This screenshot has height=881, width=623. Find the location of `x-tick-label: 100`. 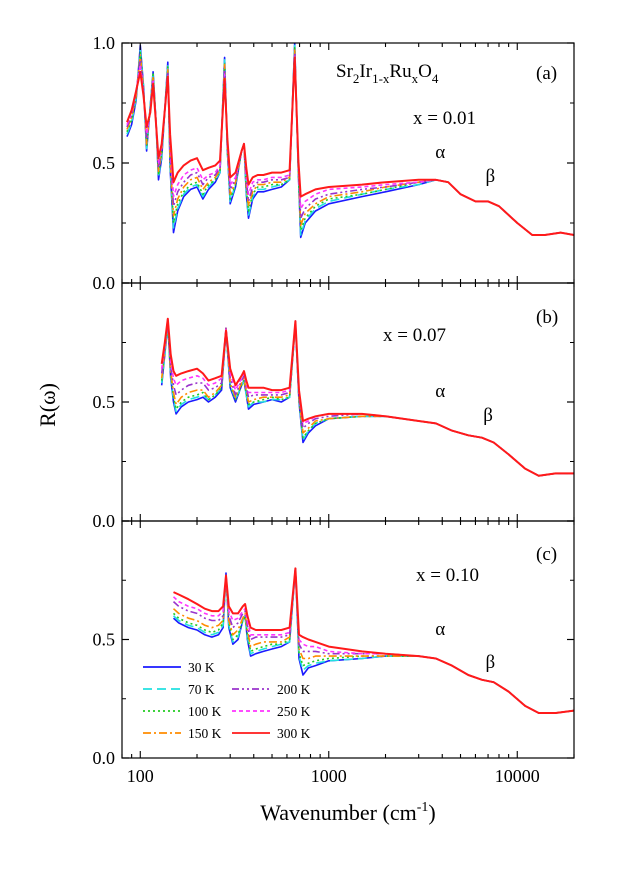

x-tick-label: 100 is located at coordinates (140, 776).